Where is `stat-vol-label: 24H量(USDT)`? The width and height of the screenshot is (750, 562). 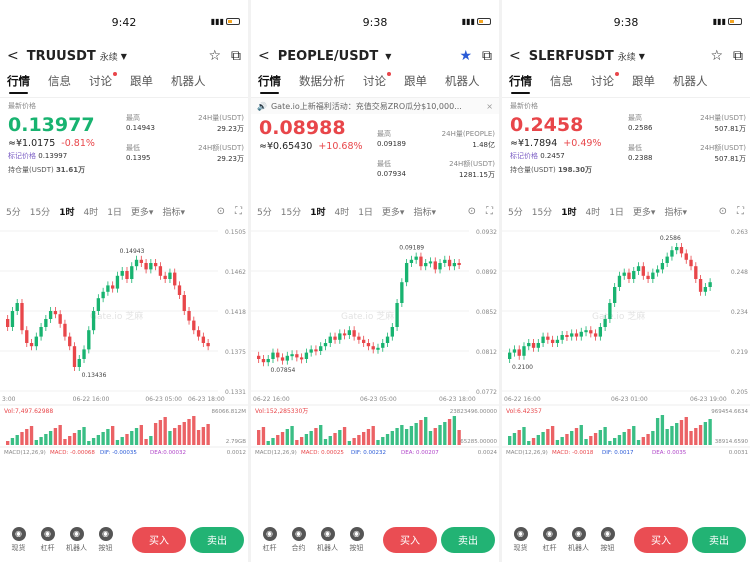
stat-vol-label: 24H量(USDT) is located at coordinates (723, 118).